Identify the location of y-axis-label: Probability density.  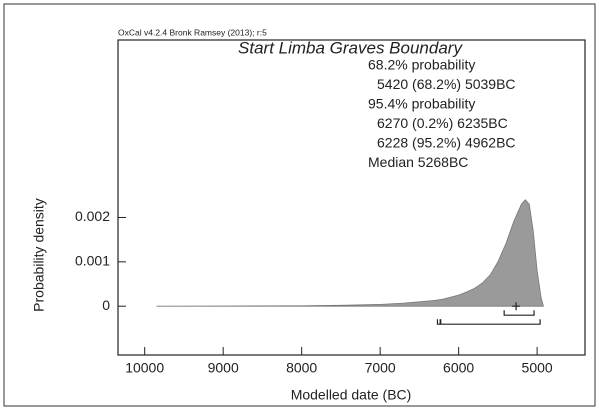
(39, 255).